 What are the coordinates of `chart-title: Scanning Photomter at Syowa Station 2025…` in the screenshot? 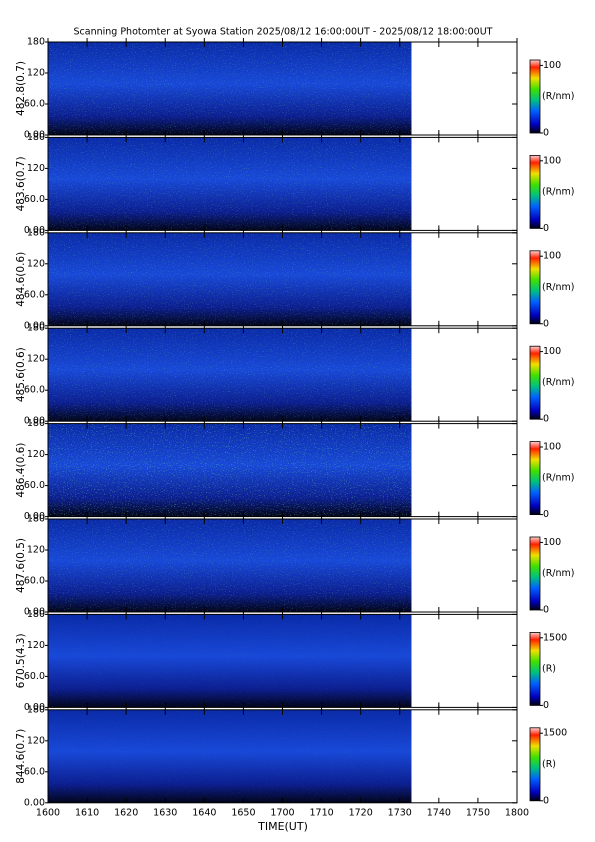 It's located at (283, 32).